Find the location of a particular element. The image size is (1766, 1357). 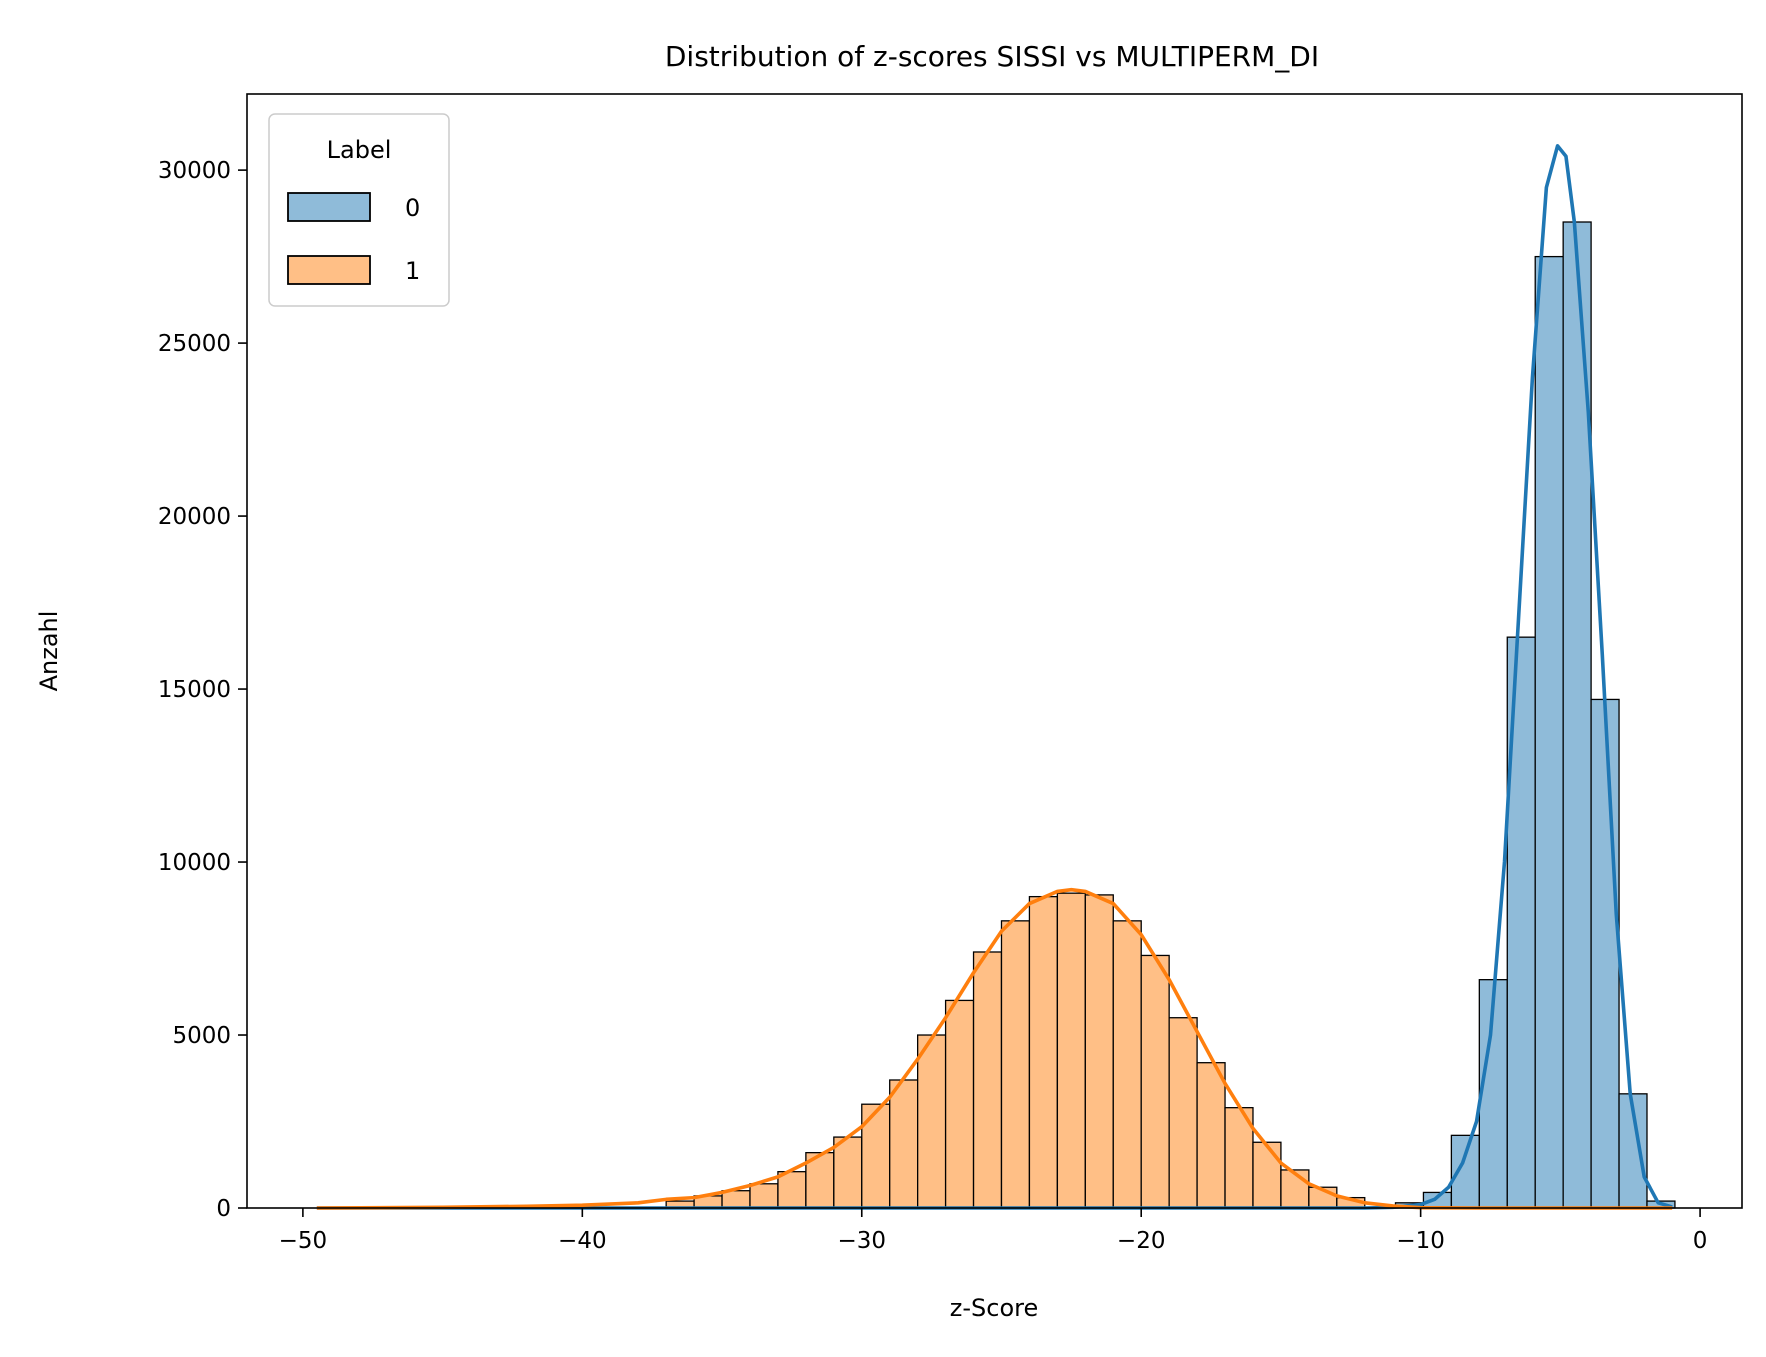

x-tick-label: −10 is located at coordinates (1420, 1241).